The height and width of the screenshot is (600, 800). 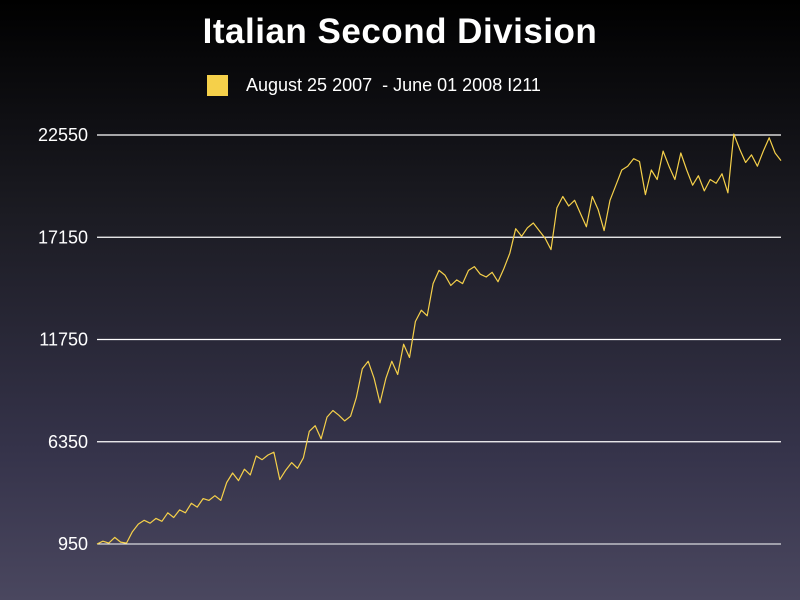 What do you see at coordinates (217, 85) in the screenshot?
I see `legend-swatch` at bounding box center [217, 85].